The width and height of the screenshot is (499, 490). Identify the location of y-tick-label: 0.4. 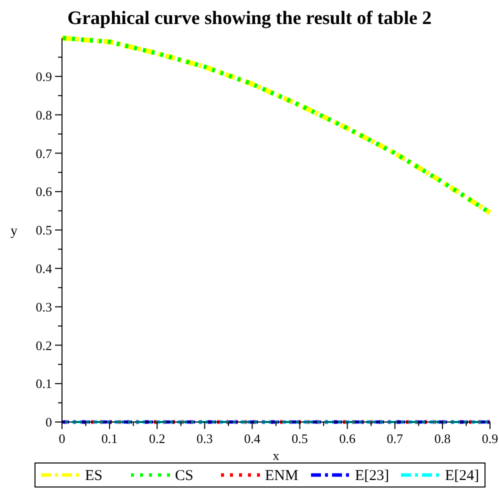
(44, 268).